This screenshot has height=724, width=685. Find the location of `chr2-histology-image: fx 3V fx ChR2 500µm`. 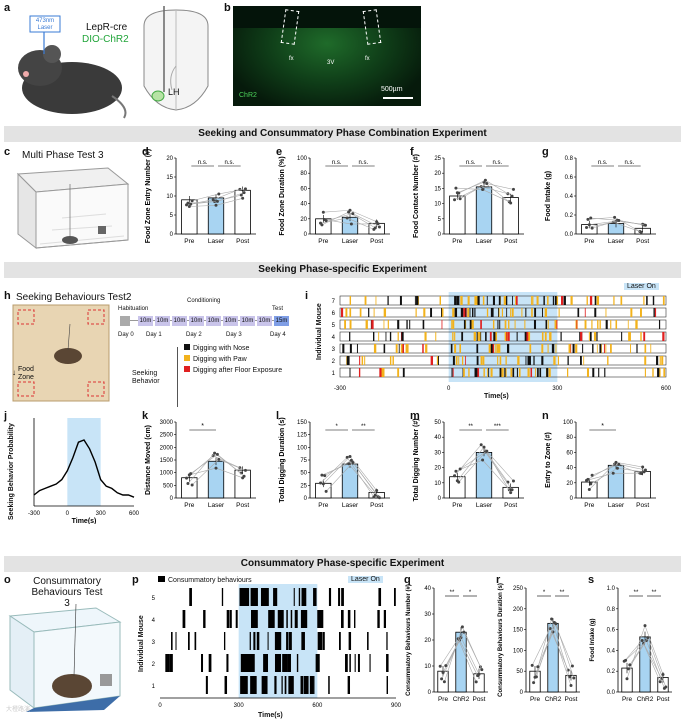

chr2-histology-image: fx 3V fx ChR2 500µm is located at coordinates (327, 56).